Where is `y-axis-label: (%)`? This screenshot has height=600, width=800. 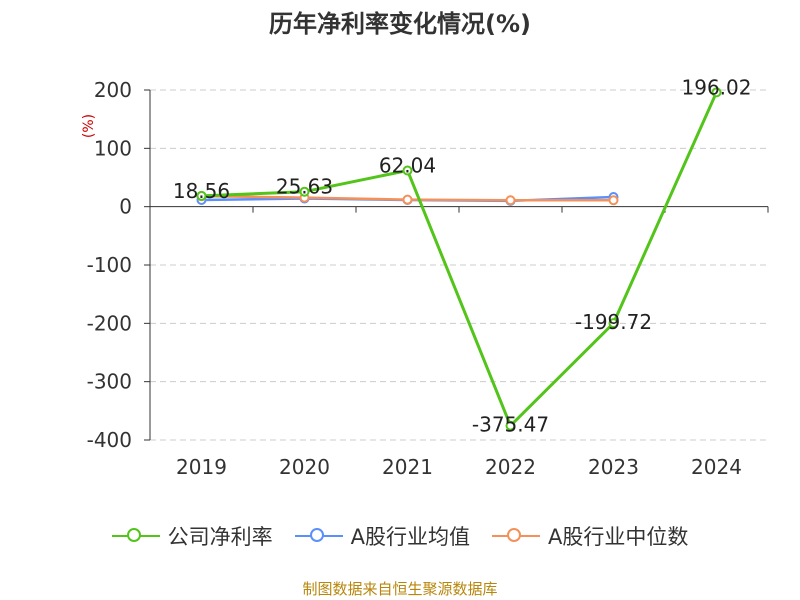
y-axis-label: (%) is located at coordinates (89, 126).